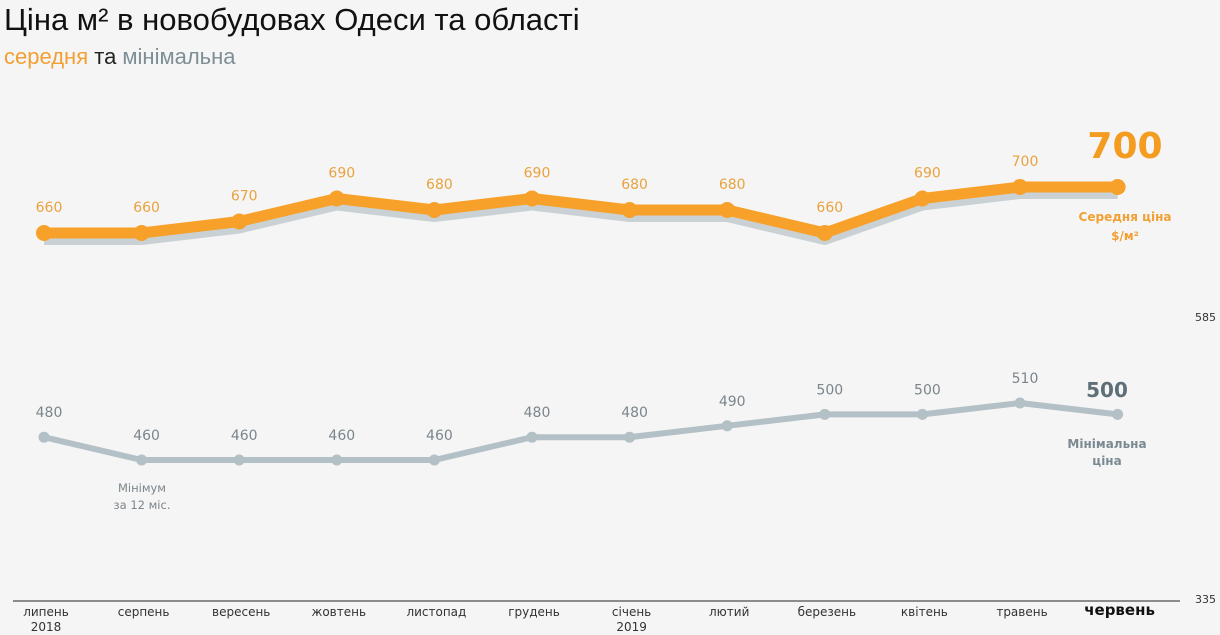  What do you see at coordinates (1125, 217) in the screenshot?
I see `average-series-label-line1: Середня ціна` at bounding box center [1125, 217].